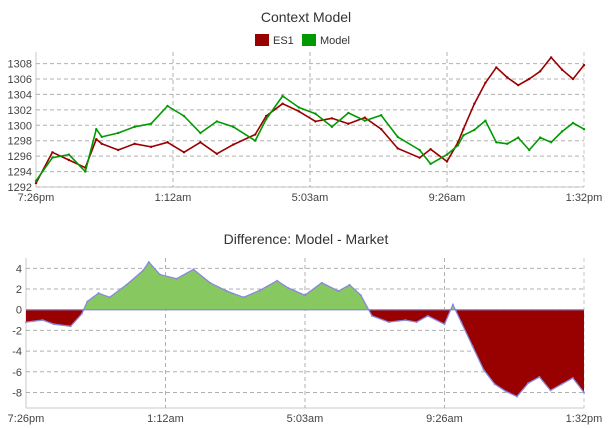 This screenshot has height=428, width=612. Describe the element at coordinates (17, 331) in the screenshot. I see `y-tick-label: -2` at that location.